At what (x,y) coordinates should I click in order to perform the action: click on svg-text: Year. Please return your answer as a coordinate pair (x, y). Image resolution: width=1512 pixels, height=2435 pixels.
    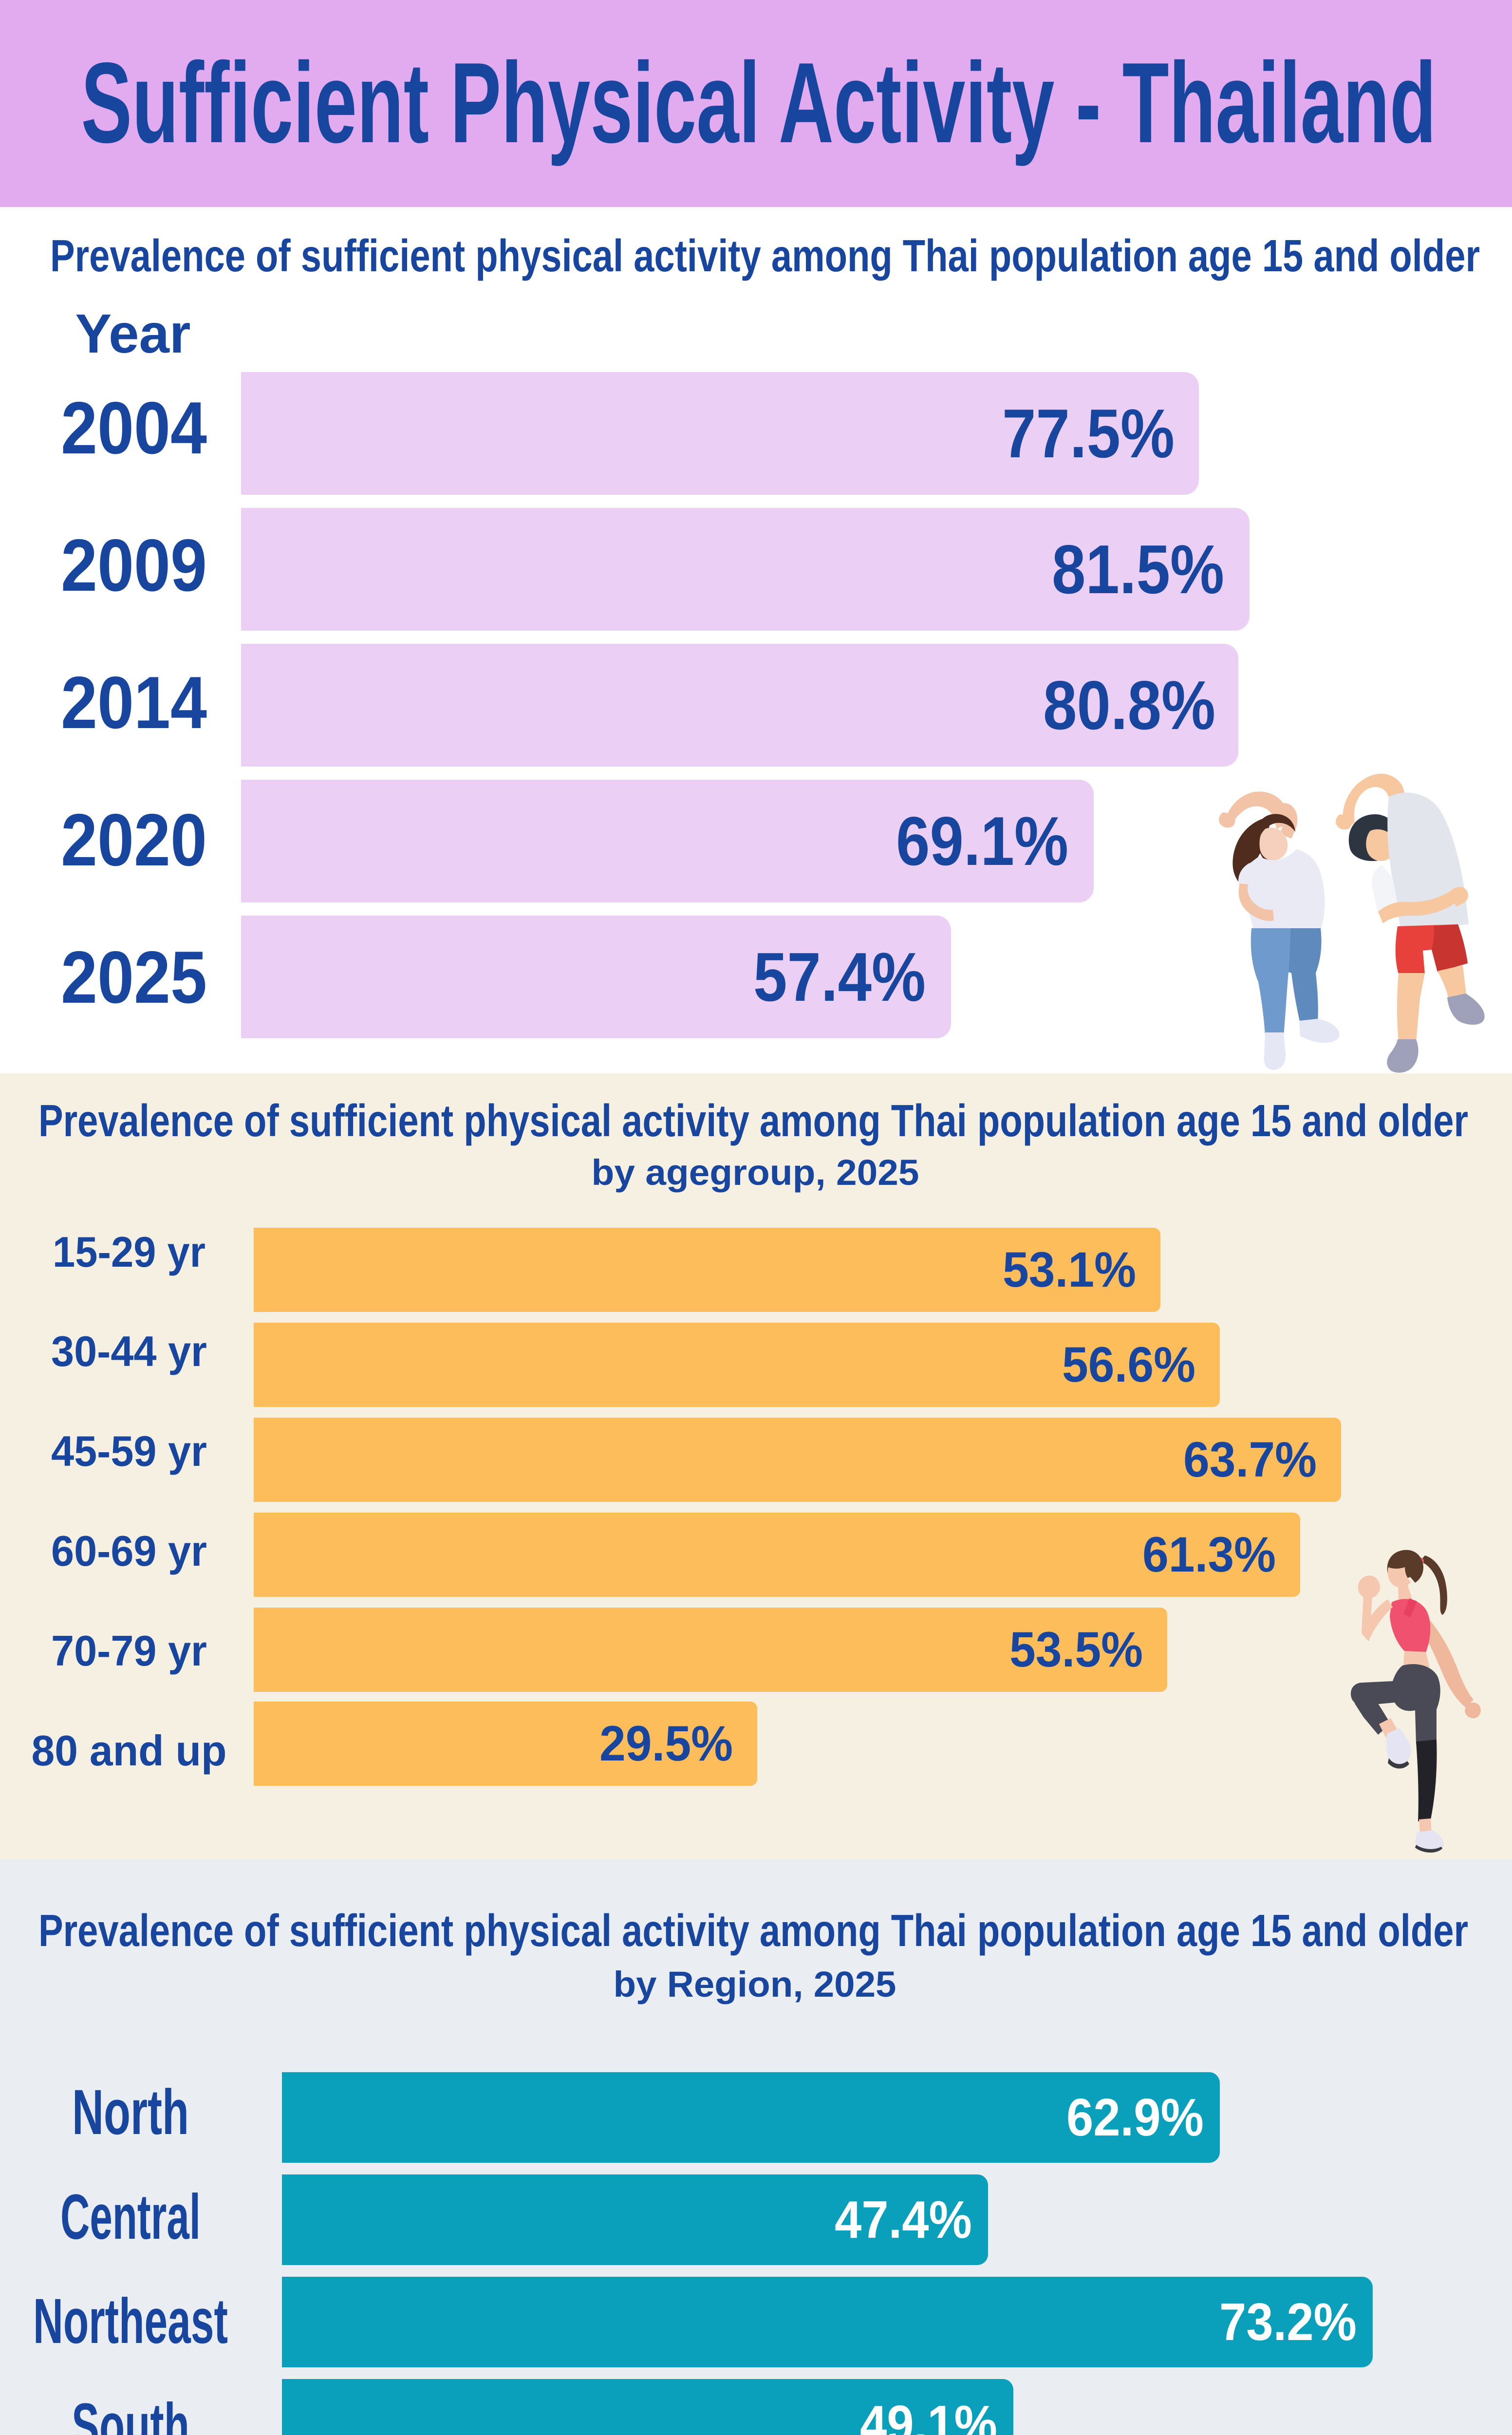
    Looking at the image, I should click on (133, 333).